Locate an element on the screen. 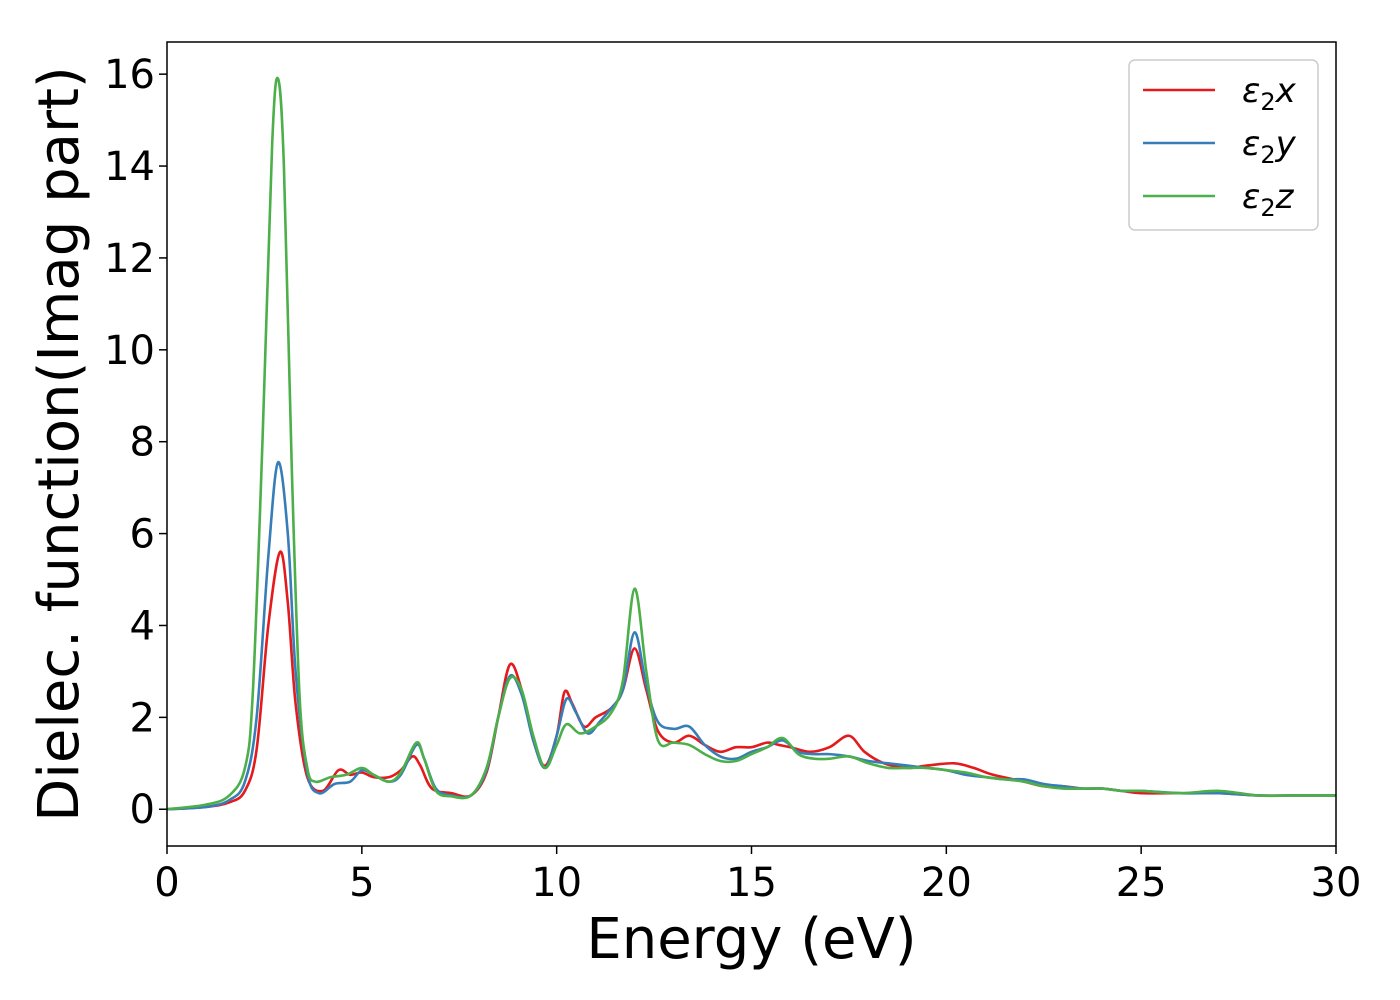 This screenshot has height=1000, width=1400. legend-box is located at coordinates (1223, 145).